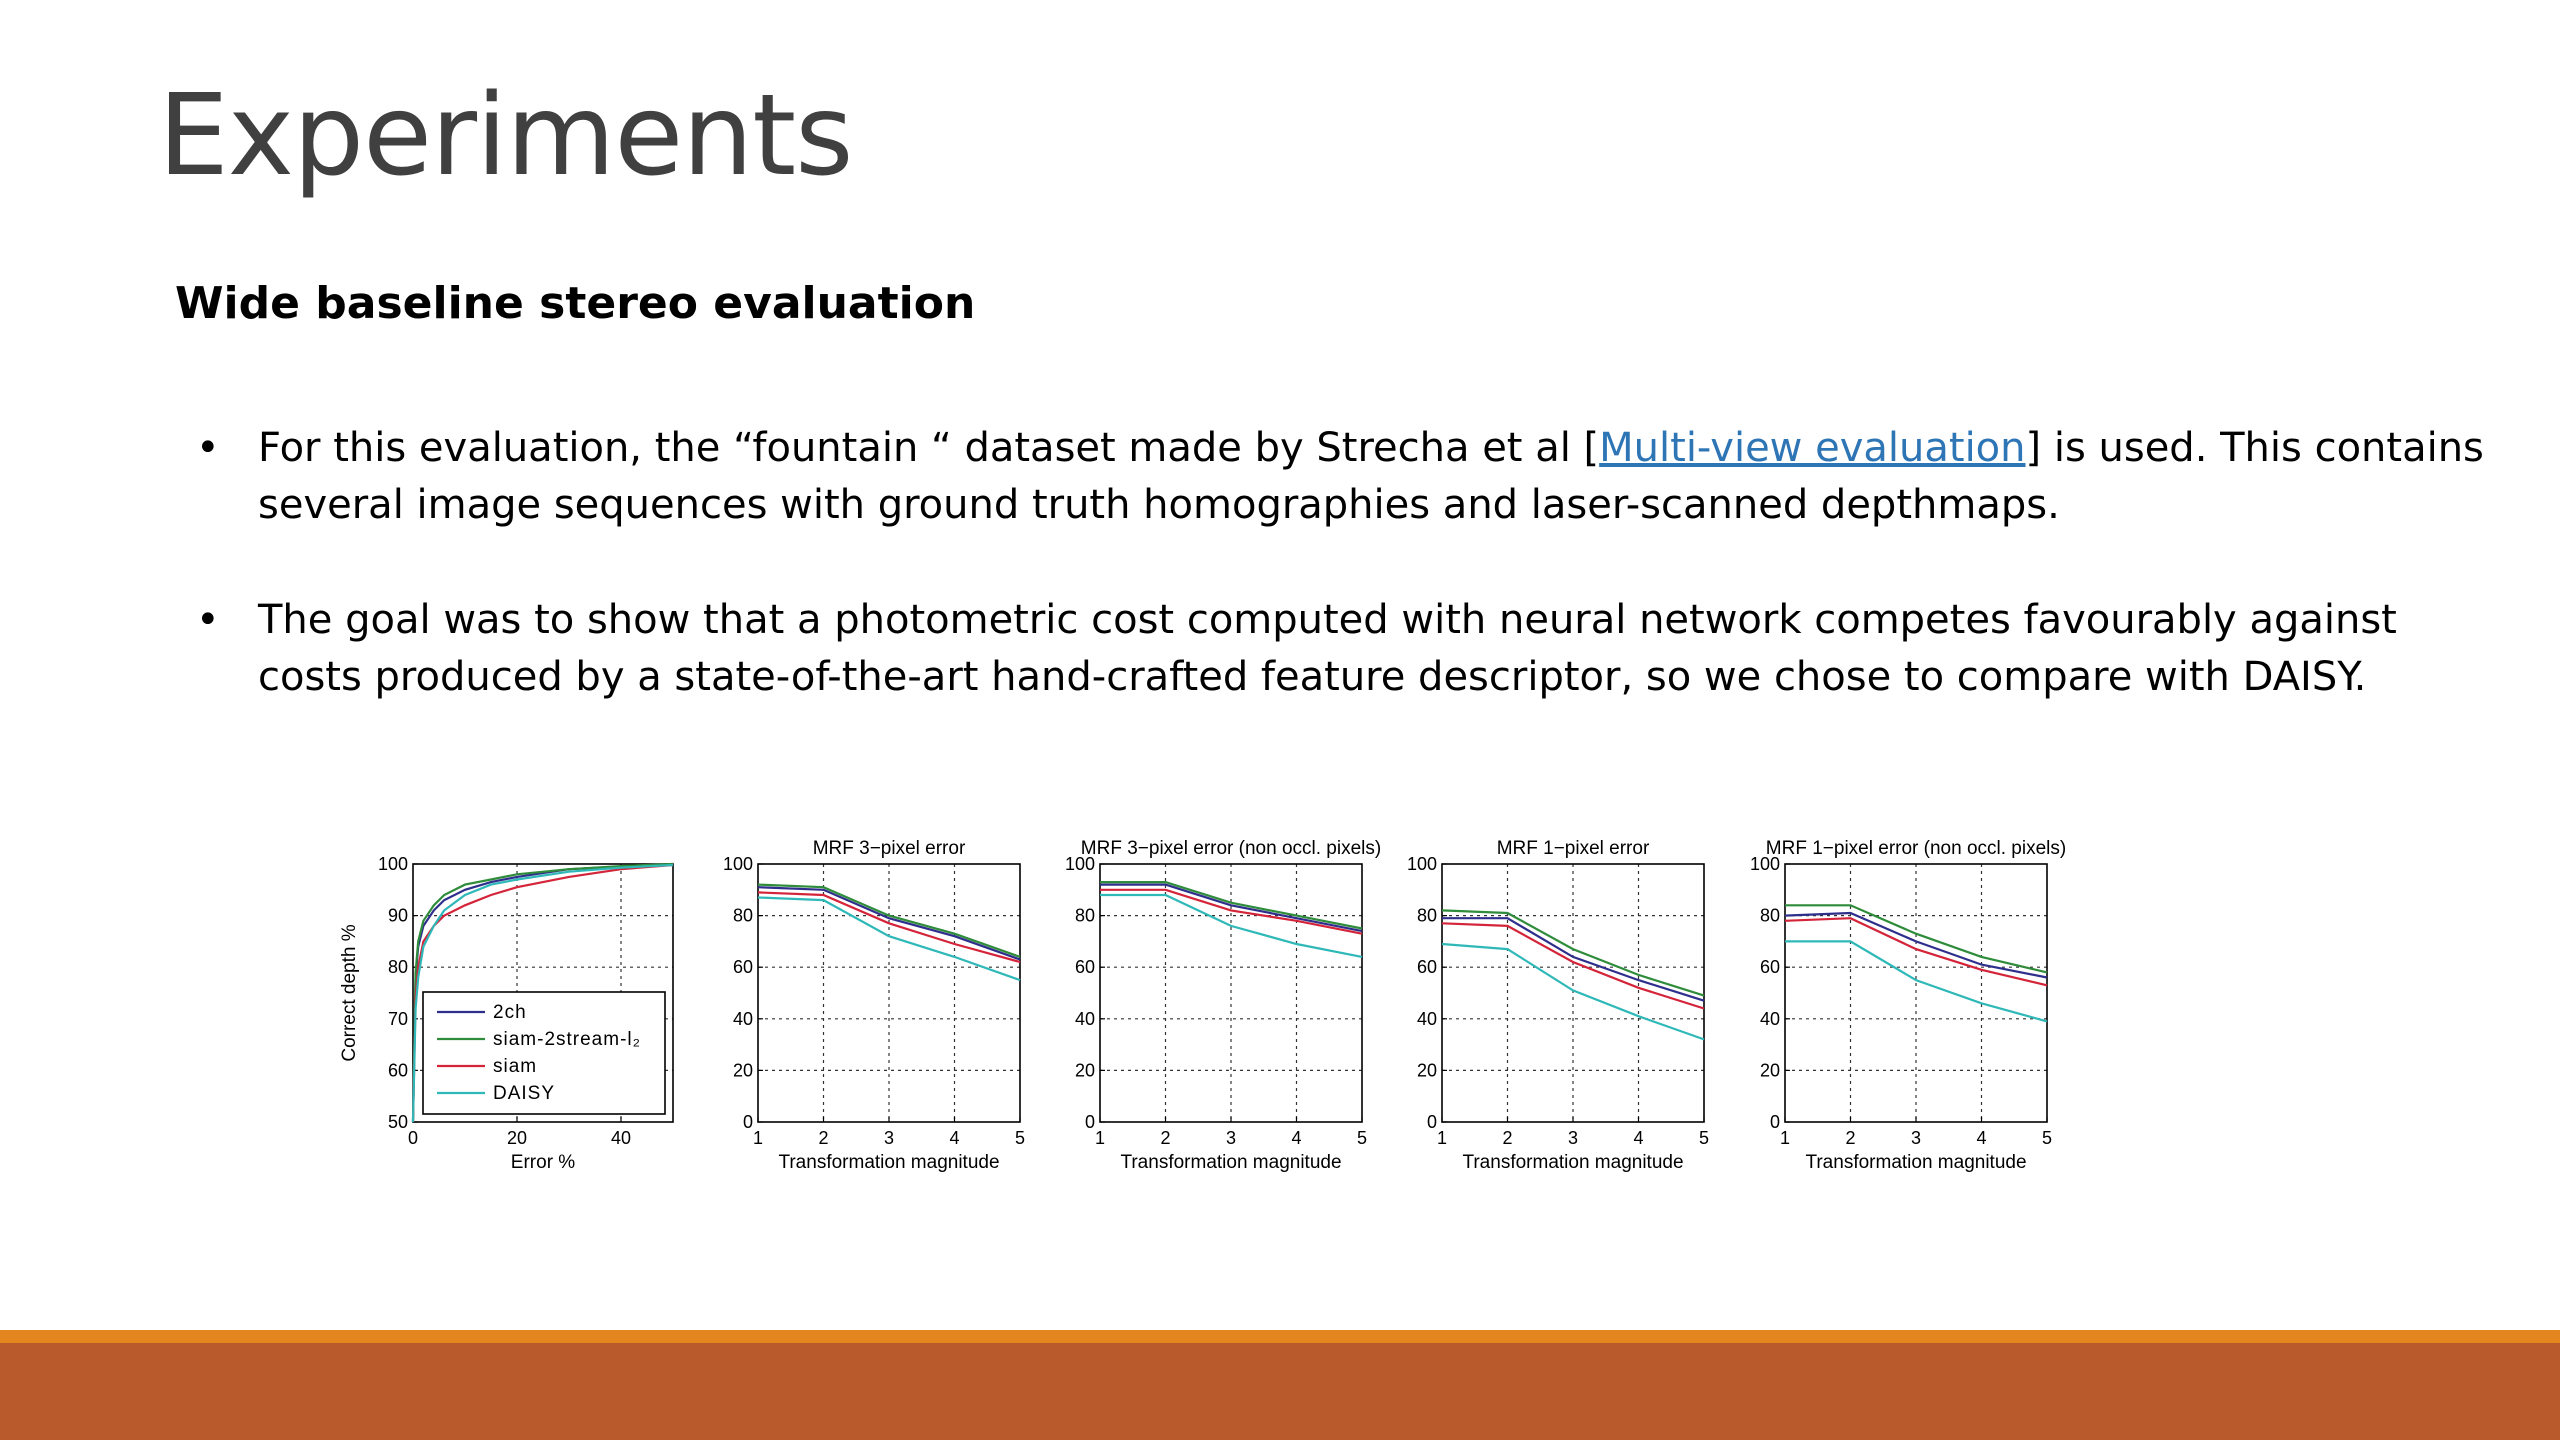  I want to click on footer-bar, so click(1280, 1391).